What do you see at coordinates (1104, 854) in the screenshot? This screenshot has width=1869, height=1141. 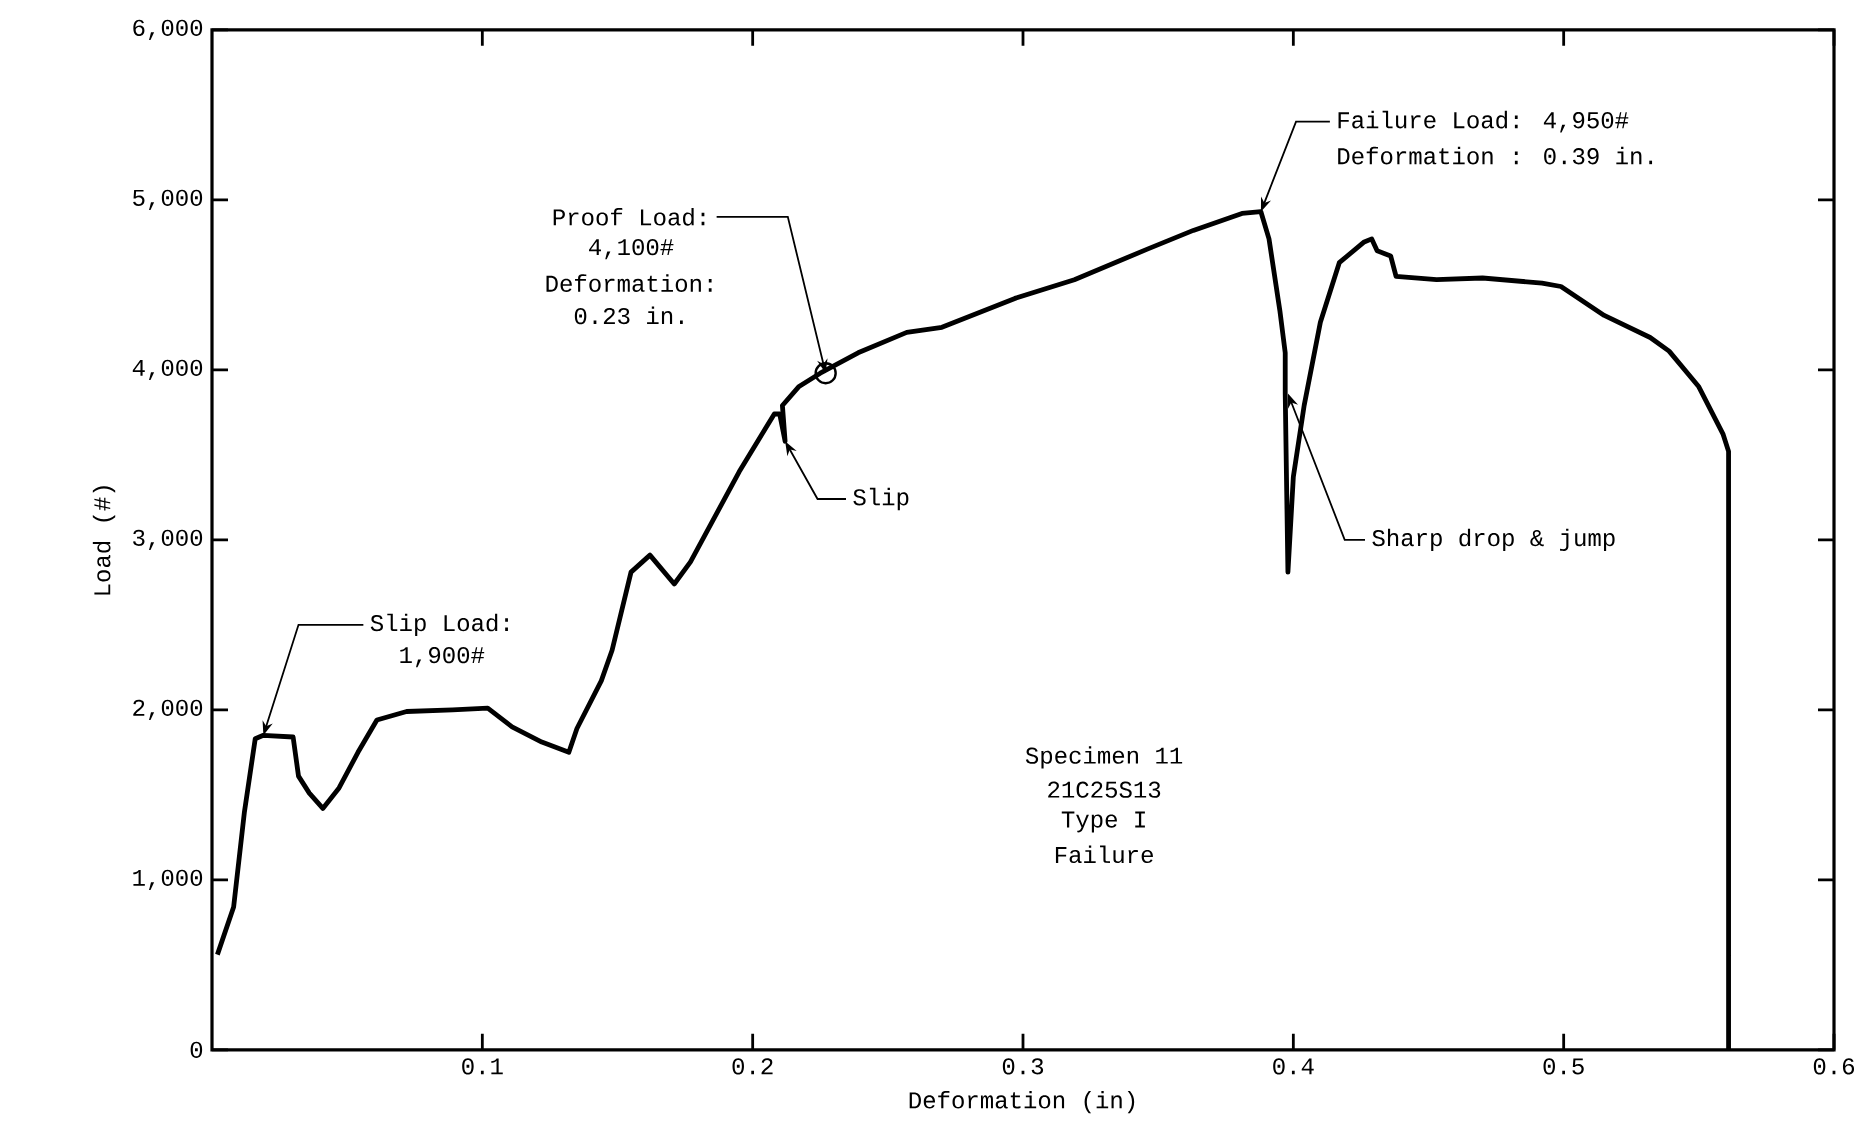 I see `annotation: Failure` at bounding box center [1104, 854].